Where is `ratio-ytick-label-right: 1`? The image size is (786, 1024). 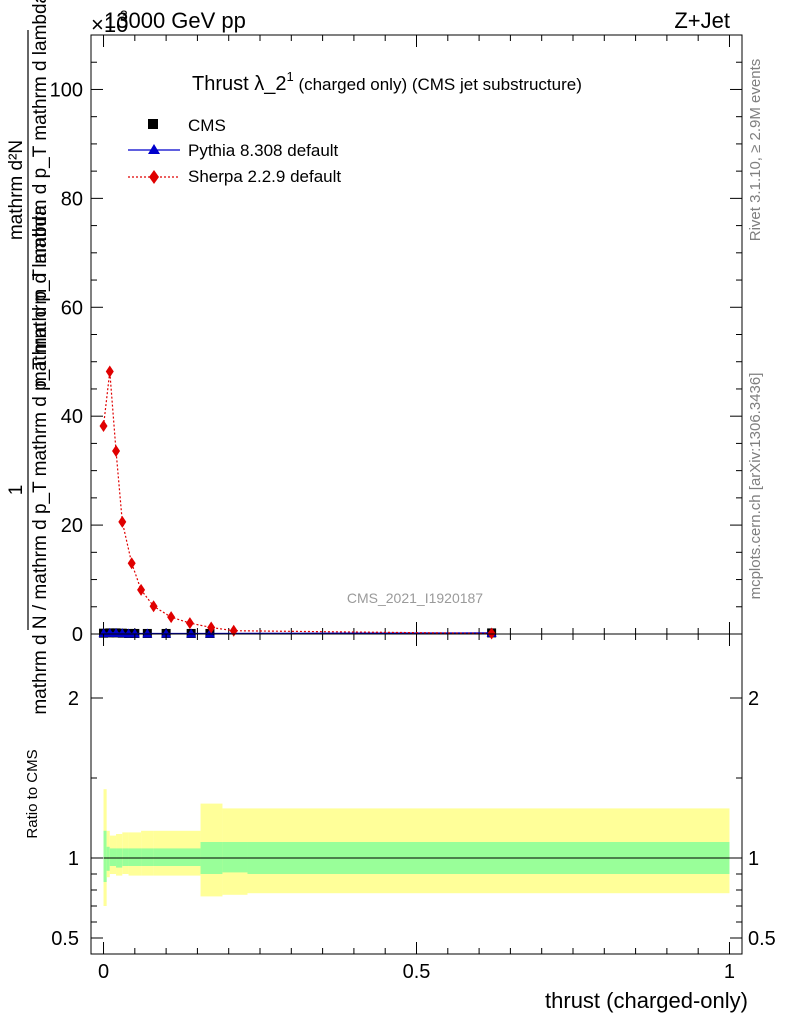 ratio-ytick-label-right: 1 is located at coordinates (753, 859).